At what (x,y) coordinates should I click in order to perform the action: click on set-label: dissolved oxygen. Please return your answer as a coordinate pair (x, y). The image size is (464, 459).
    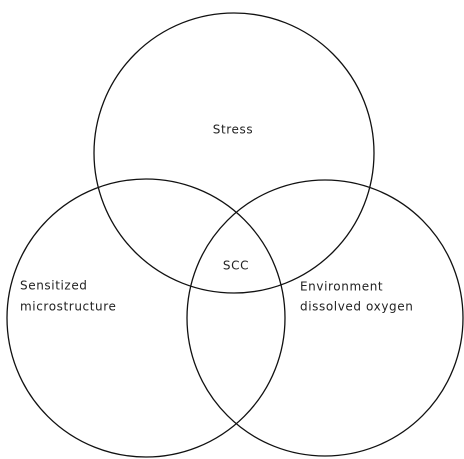
    Looking at the image, I should click on (356, 307).